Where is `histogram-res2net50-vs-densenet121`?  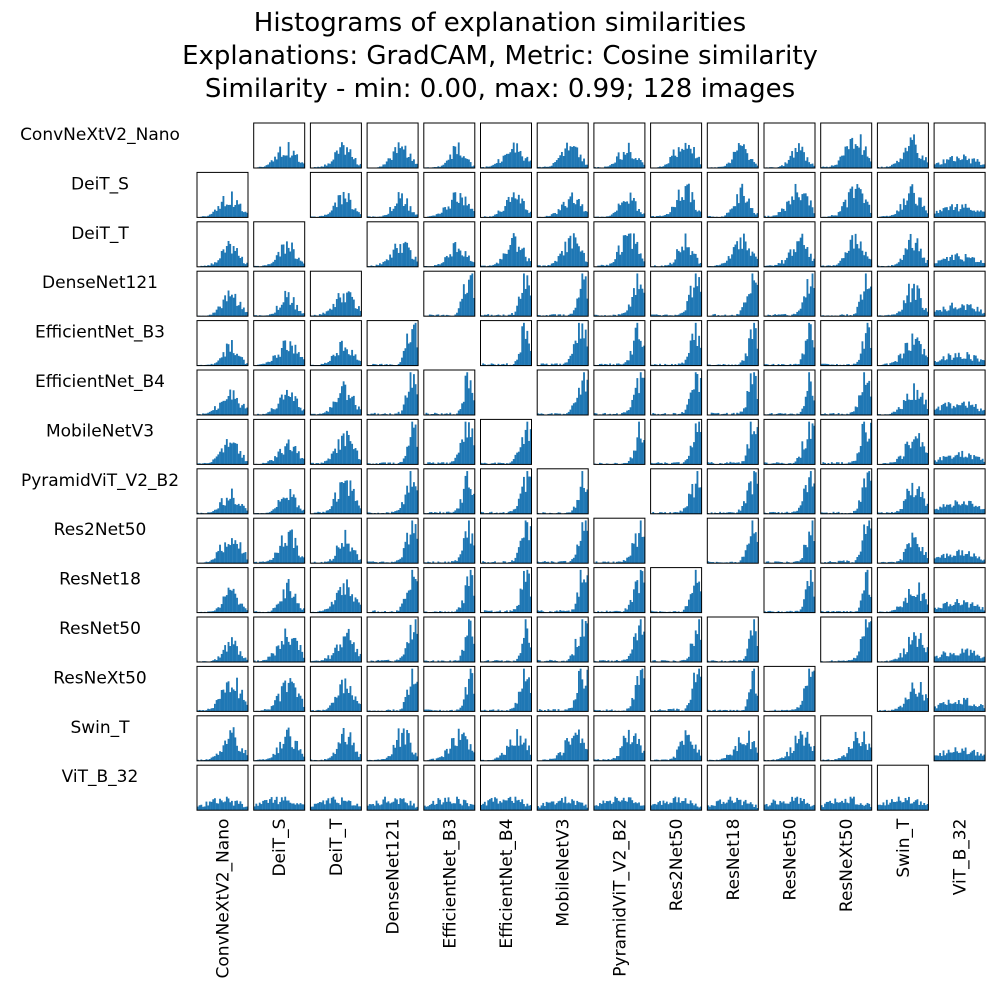 histogram-res2net50-vs-densenet121 is located at coordinates (392, 540).